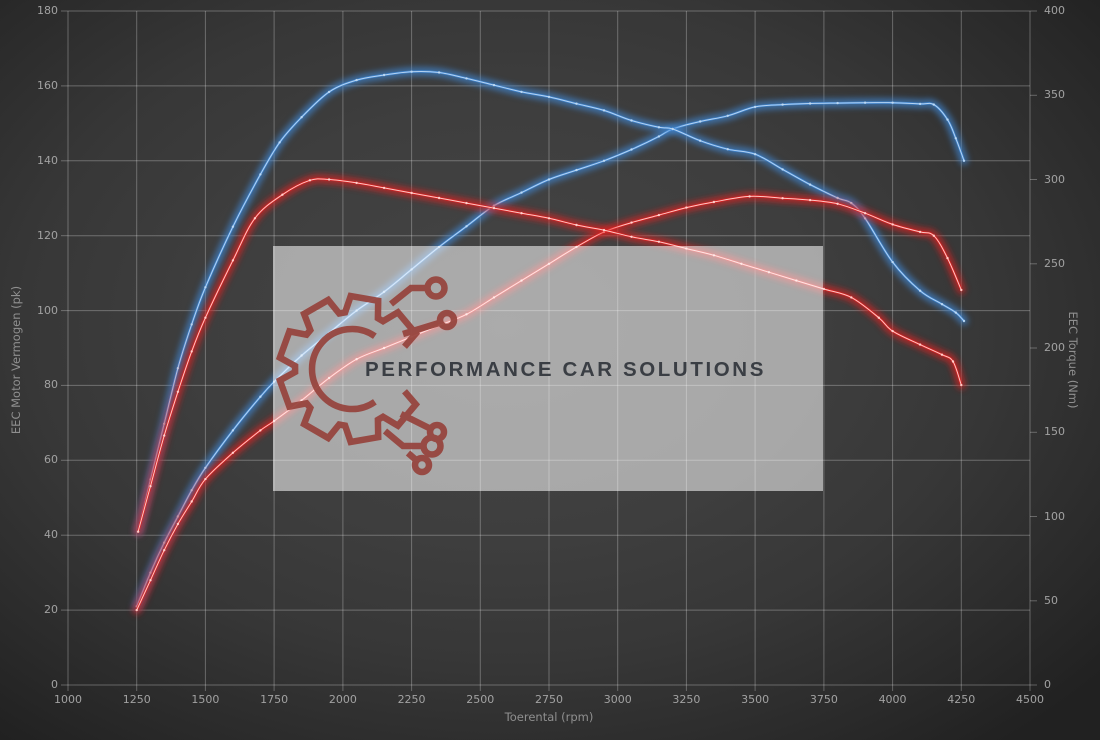 Image resolution: width=1100 pixels, height=740 pixels. What do you see at coordinates (68, 699) in the screenshot?
I see `x-tick-label: 1000` at bounding box center [68, 699].